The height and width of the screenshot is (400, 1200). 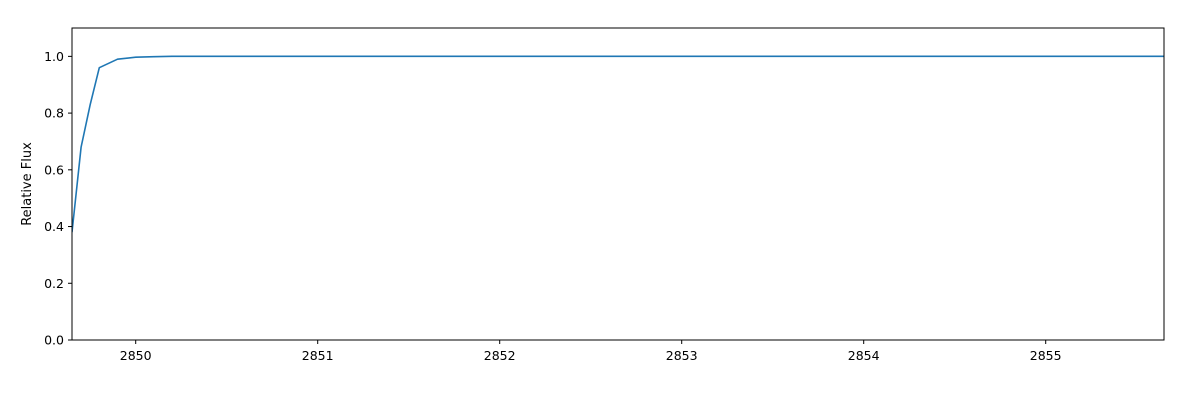 I want to click on y-tick-label: 1.0, so click(x=54, y=56).